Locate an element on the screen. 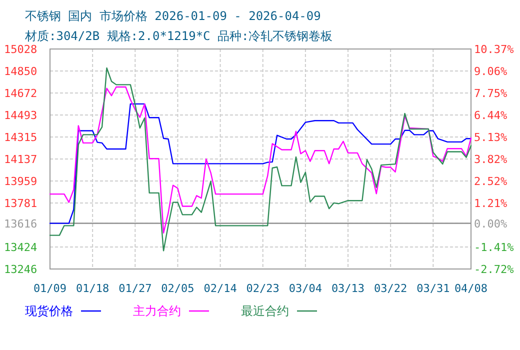  x-tick-label: 04/08 is located at coordinates (471, 288).